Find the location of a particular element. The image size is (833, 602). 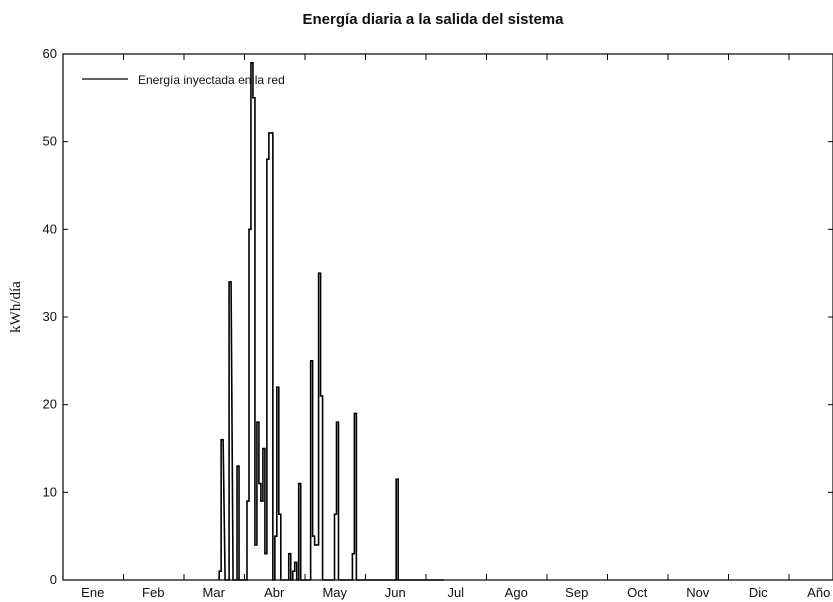

x-tick-label: Jul is located at coordinates (455, 592).